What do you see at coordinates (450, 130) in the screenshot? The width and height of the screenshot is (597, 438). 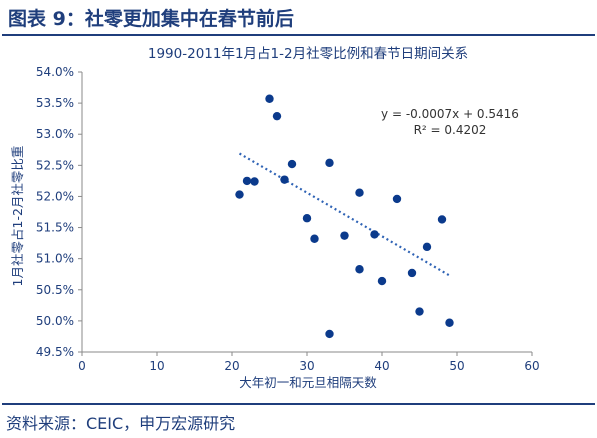 I see `trendline-r-squared: R² = 0.4202` at bounding box center [450, 130].